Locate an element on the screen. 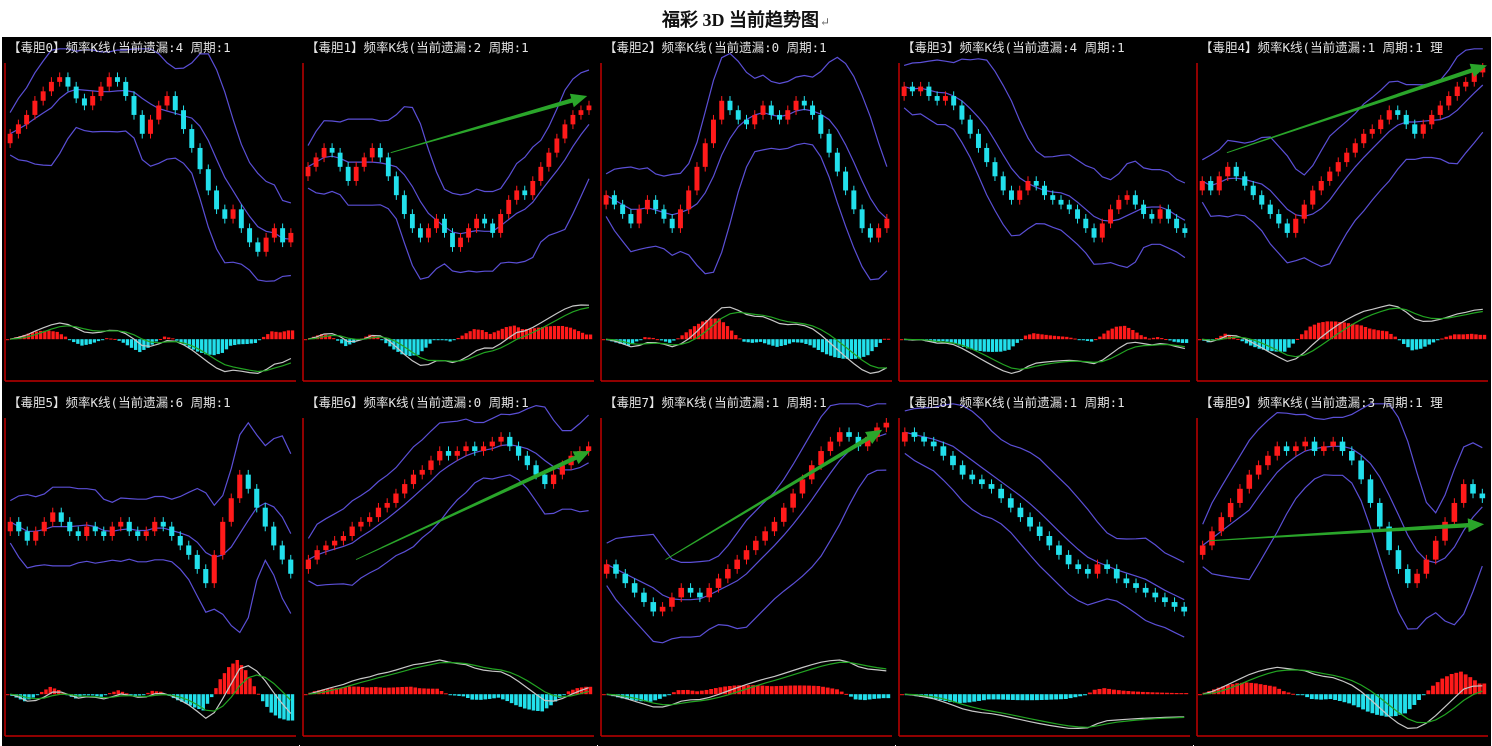 The image size is (1492, 746). chart-title: 【毒胆0】频率K线(当前遗漏:4 周期:1 is located at coordinates (119, 47).